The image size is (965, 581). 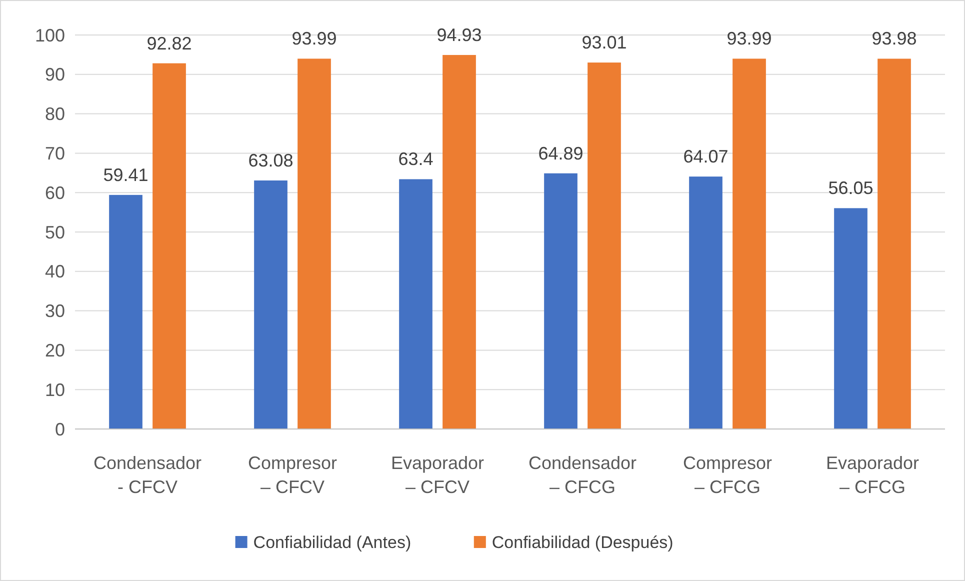 What do you see at coordinates (54, 272) in the screenshot?
I see `y-tick-label: 40` at bounding box center [54, 272].